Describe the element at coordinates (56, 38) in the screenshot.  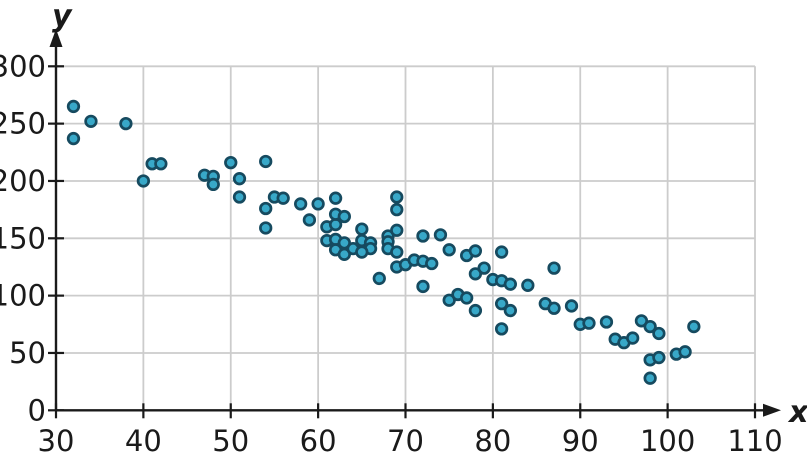
I see `y-axis-arrowhead` at that location.